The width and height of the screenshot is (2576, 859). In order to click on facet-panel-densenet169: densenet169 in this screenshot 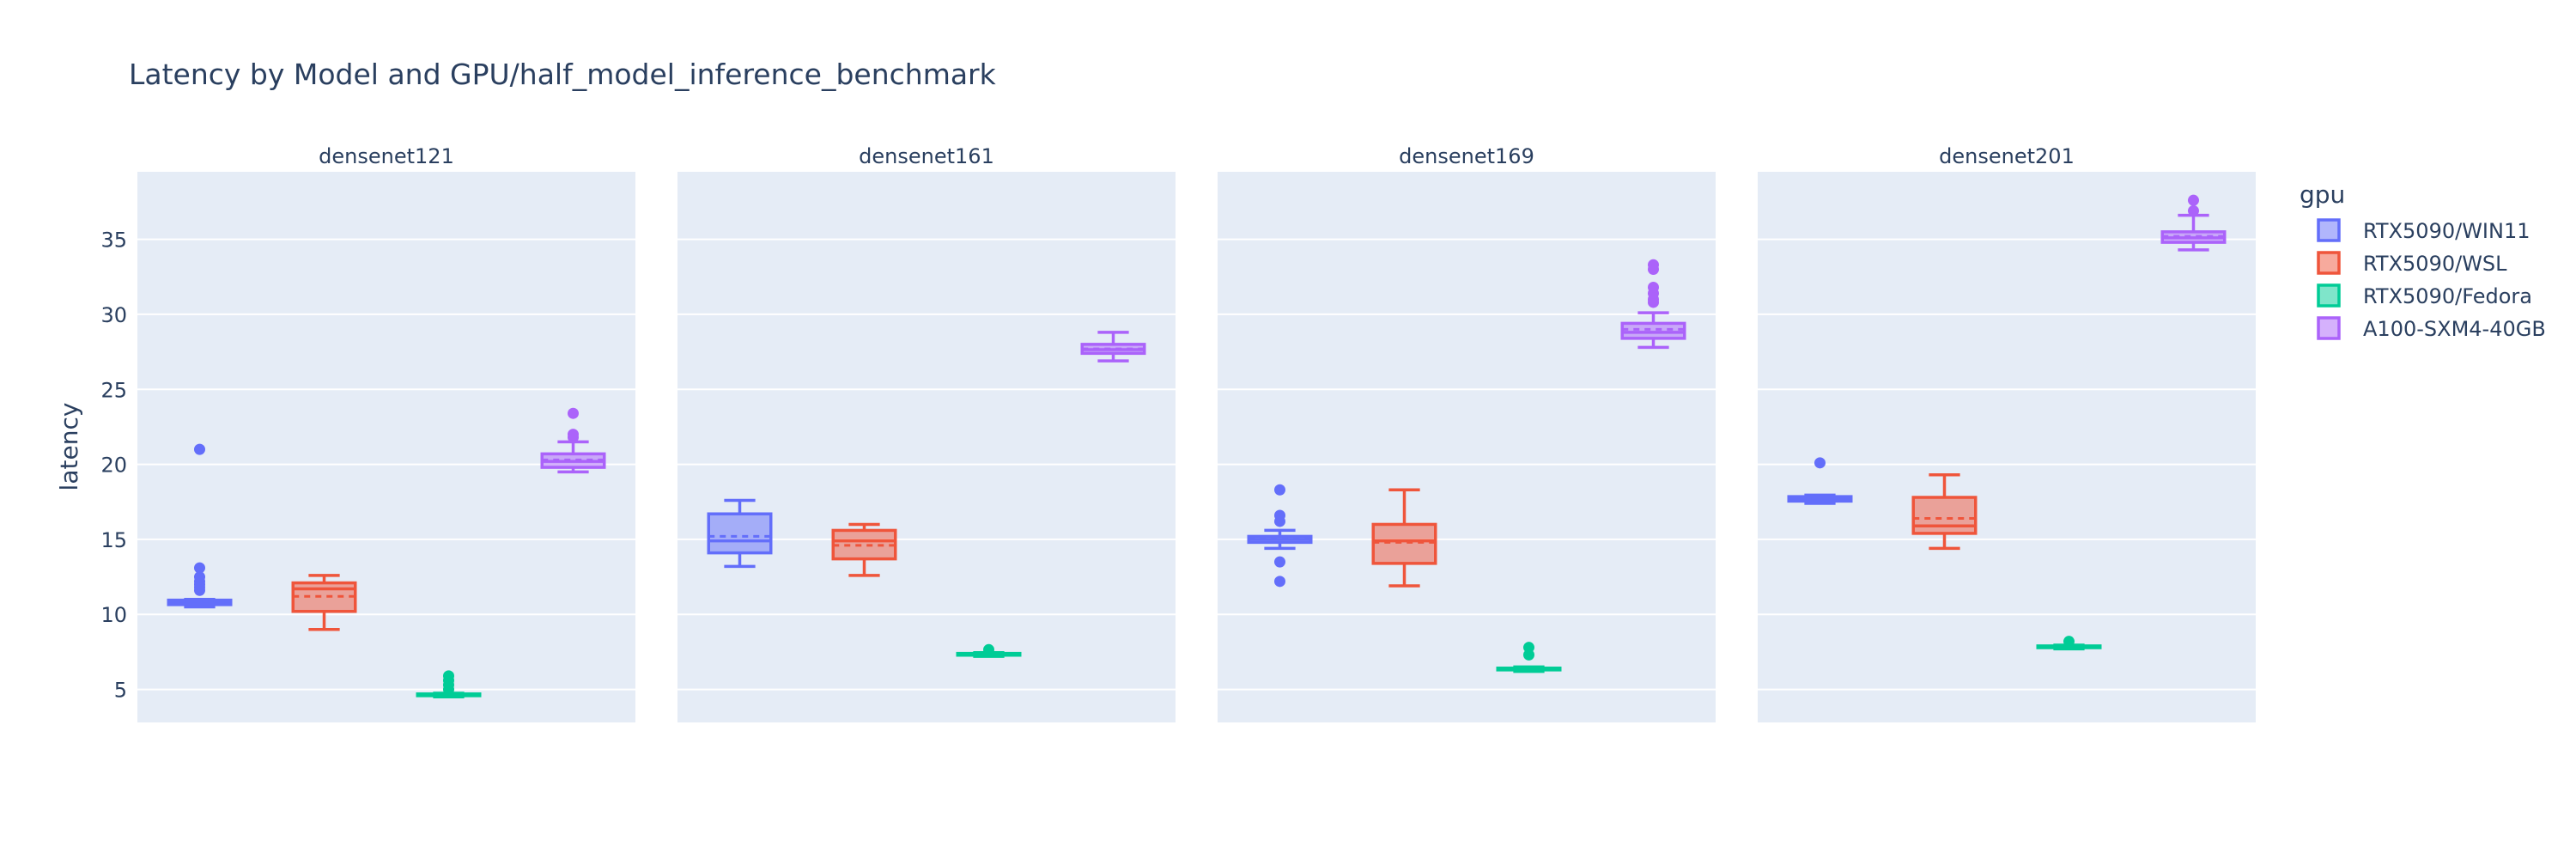, I will do `click(1467, 433)`.